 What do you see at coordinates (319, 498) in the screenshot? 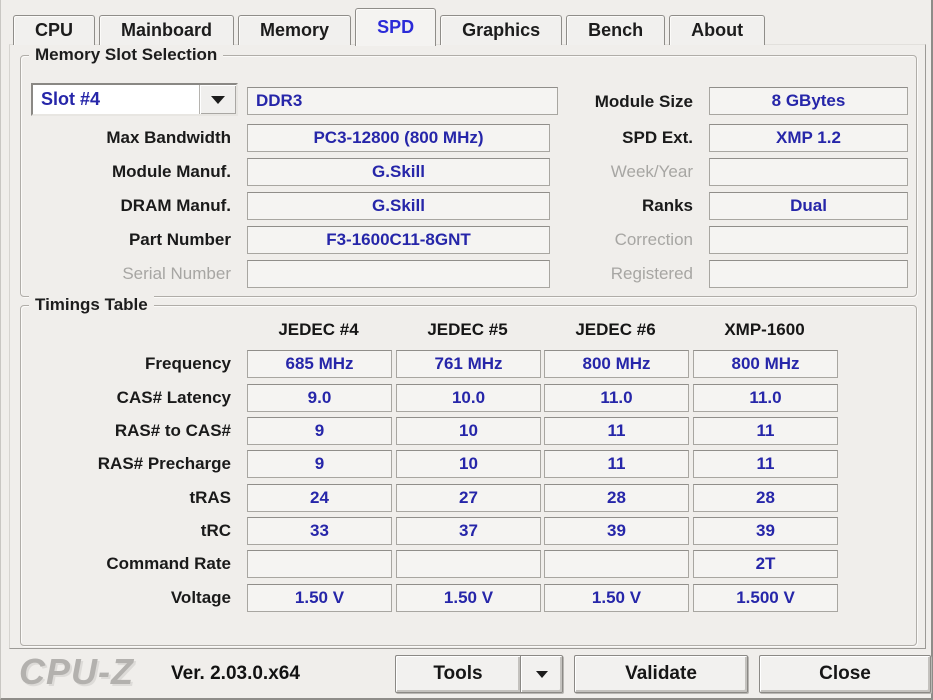
I see `tras-cell-jedec4: 24` at bounding box center [319, 498].